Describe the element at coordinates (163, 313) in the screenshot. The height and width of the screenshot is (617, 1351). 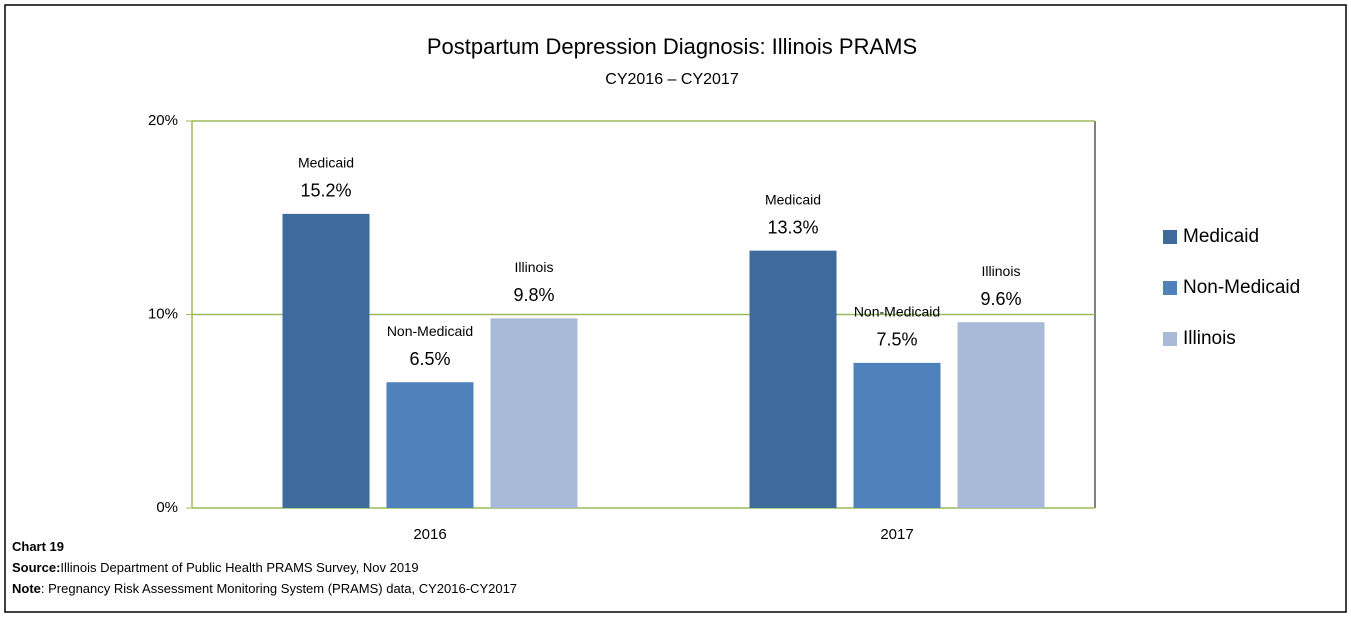
I see `y-tick-label: 10%` at that location.